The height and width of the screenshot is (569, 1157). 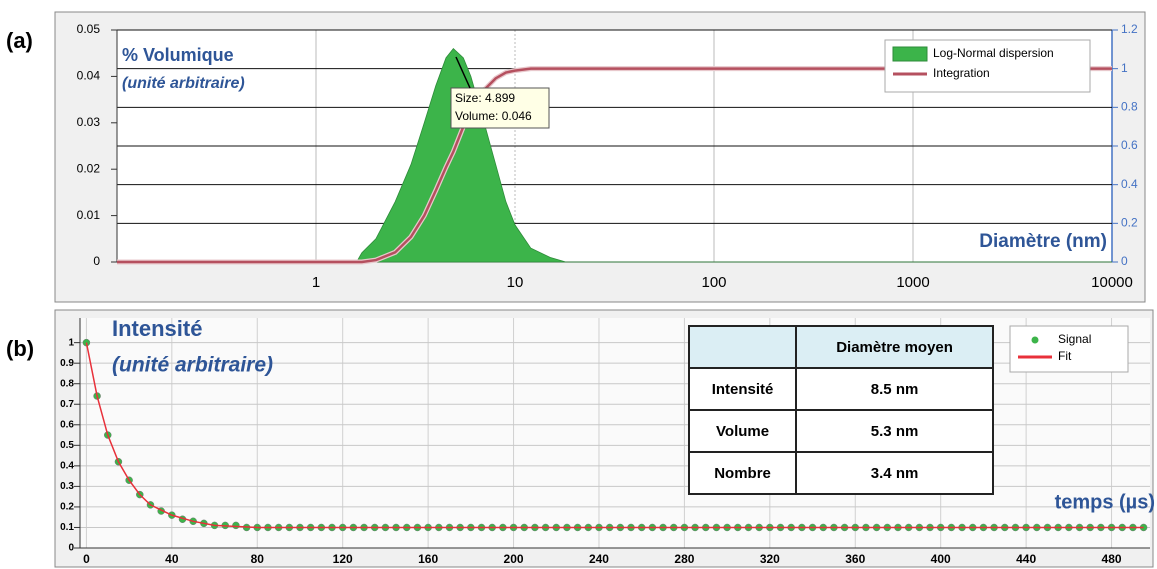 I want to click on y-tick-label: 0.1, so click(x=67, y=527).